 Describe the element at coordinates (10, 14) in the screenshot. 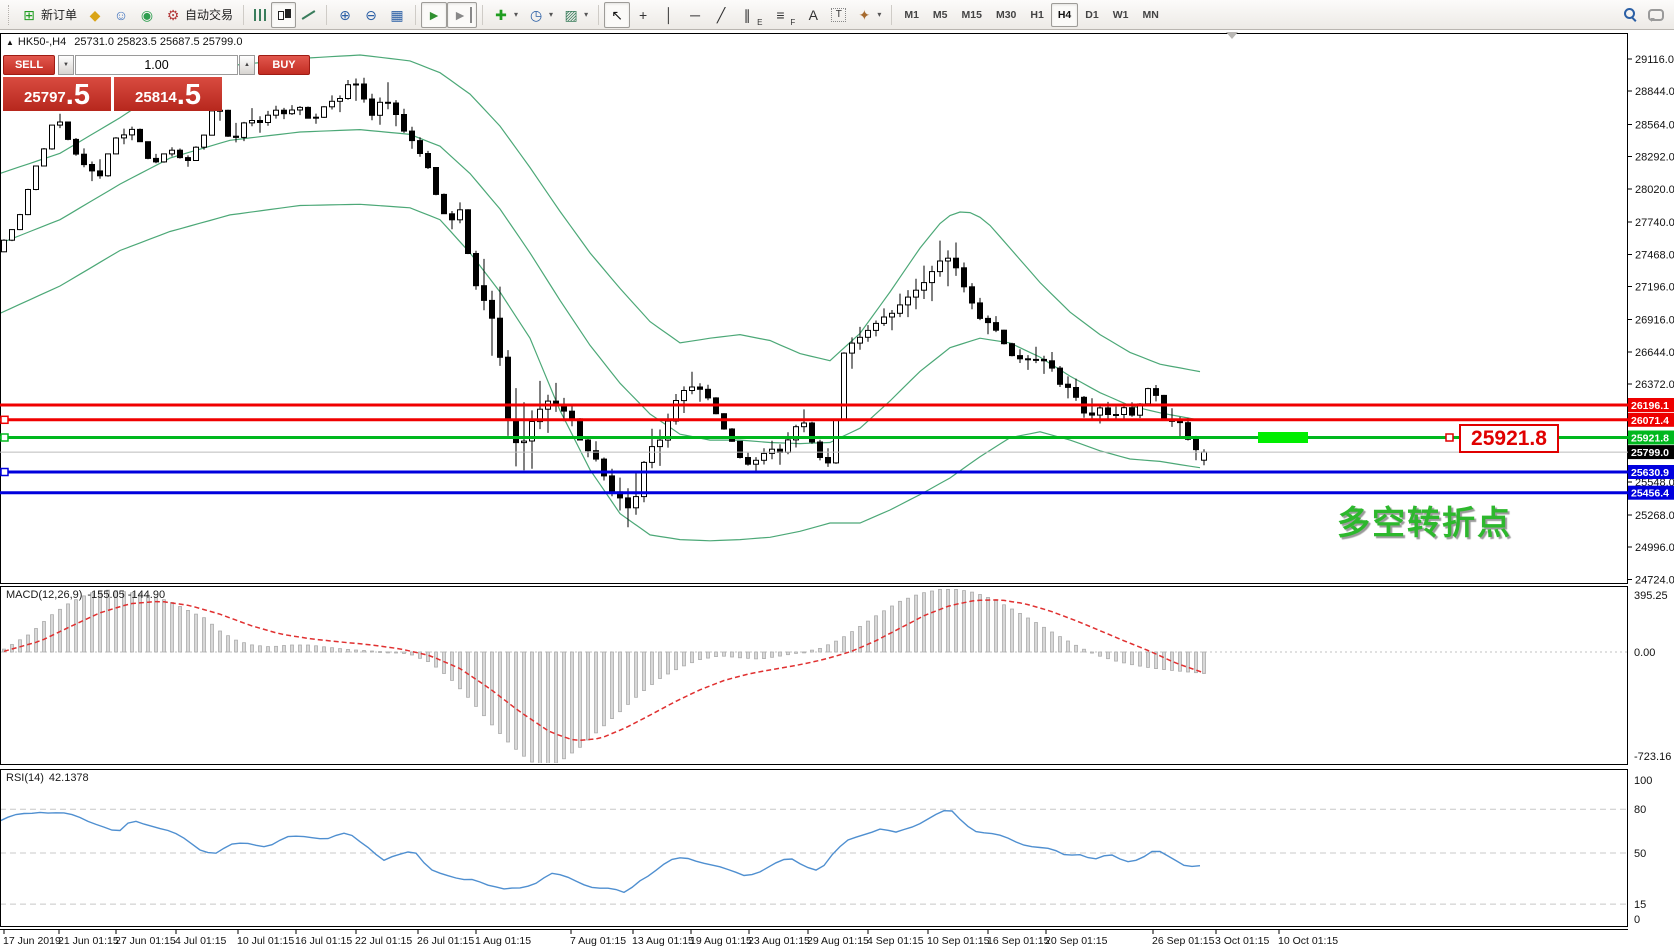

I see `toolbar-gripper` at that location.